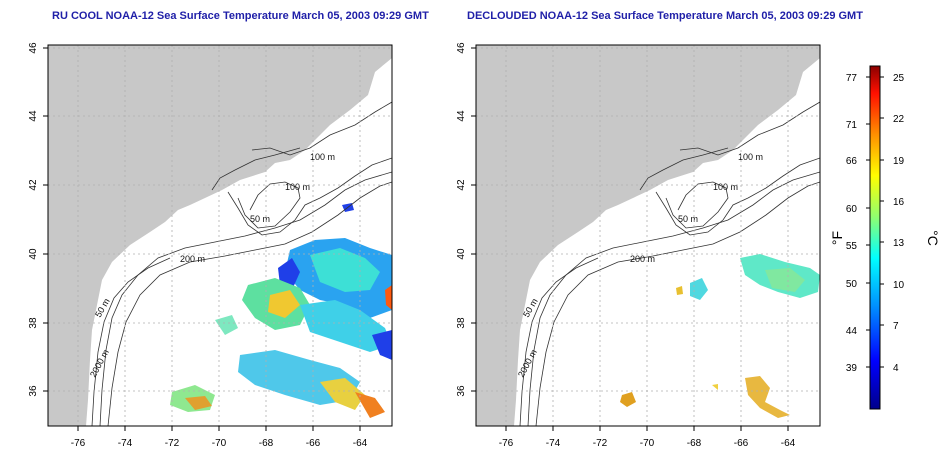 The height and width of the screenshot is (475, 950). What do you see at coordinates (899, 202) in the screenshot?
I see `c-tick-label: 16` at bounding box center [899, 202].